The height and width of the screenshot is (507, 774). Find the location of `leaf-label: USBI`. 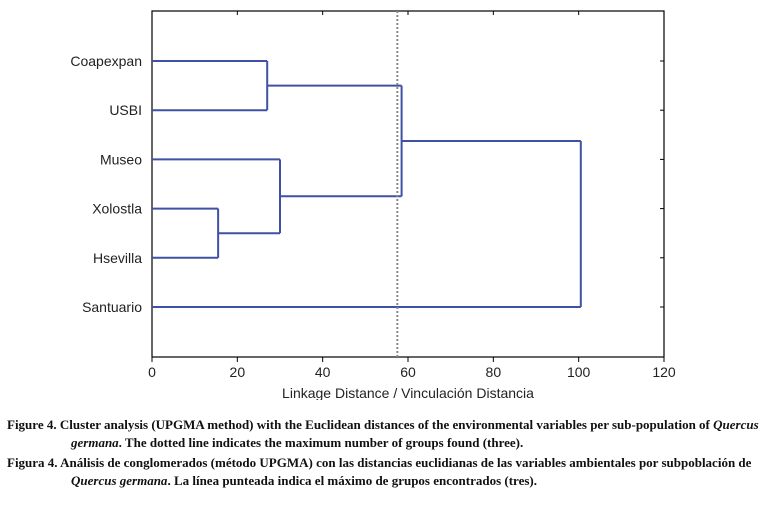

leaf-label: USBI is located at coordinates (125, 110).